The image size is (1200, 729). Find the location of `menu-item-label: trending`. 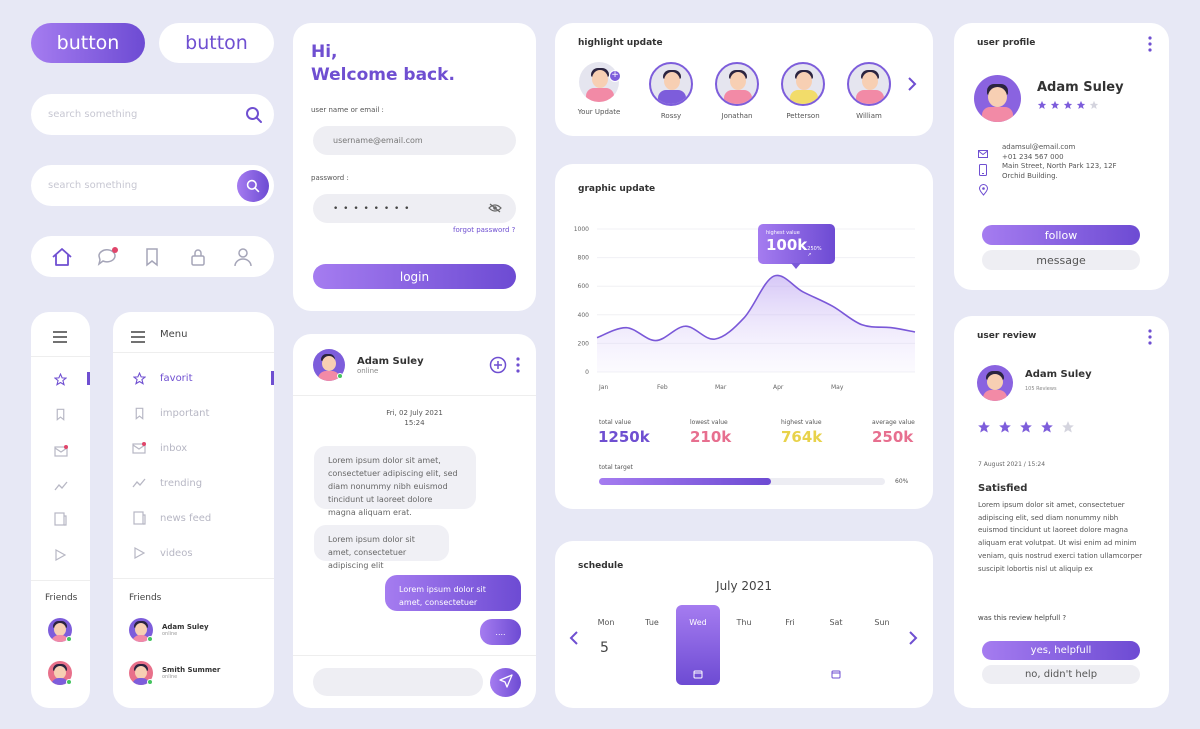

menu-item-label: trending is located at coordinates (181, 483).